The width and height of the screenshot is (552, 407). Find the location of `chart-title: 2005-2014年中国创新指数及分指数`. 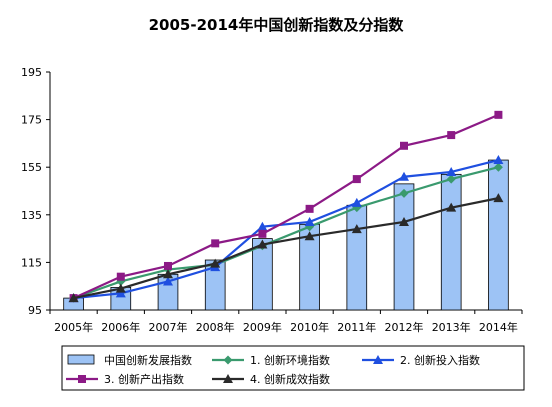

chart-title: 2005-2014年中国创新指数及分指数 is located at coordinates (276, 25).